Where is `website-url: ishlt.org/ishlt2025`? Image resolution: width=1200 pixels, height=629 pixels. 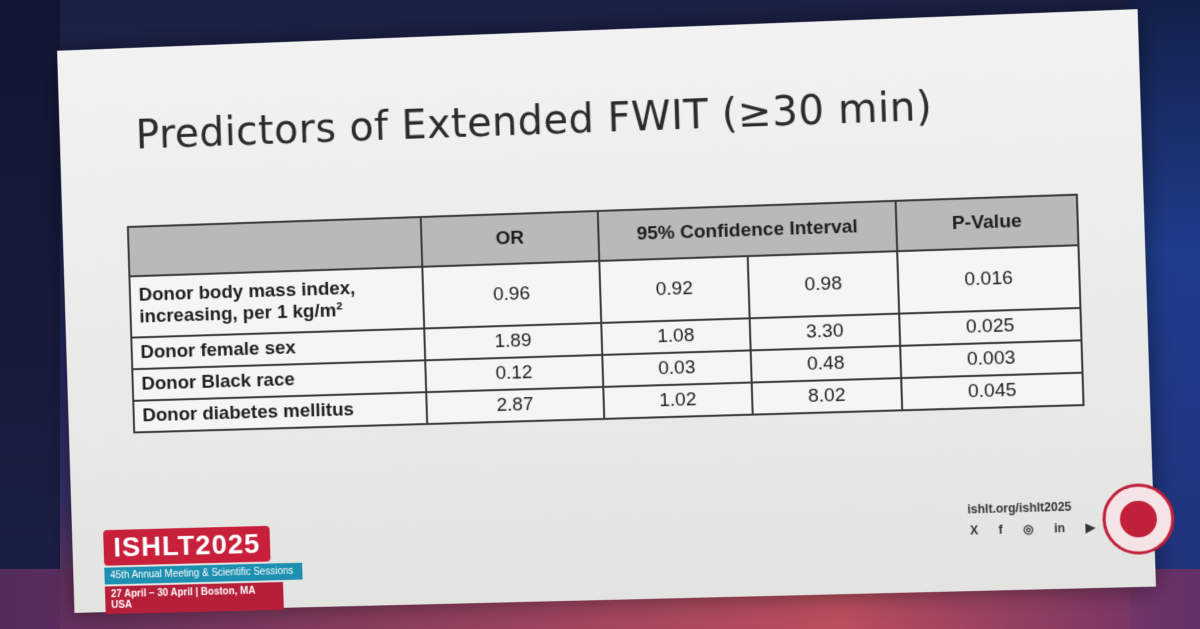
website-url: ishlt.org/ishlt2025 is located at coordinates (1019, 508).